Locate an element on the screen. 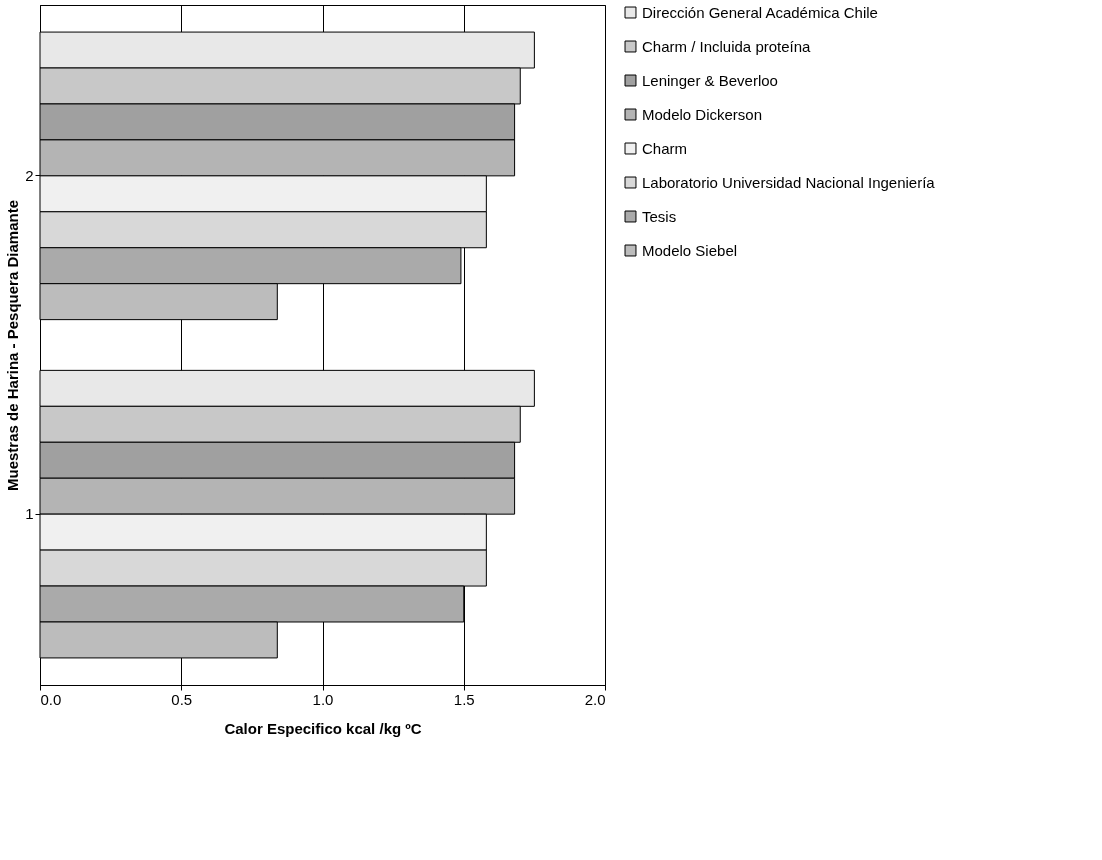 This screenshot has width=1102, height=860. legend-label: Charm / Incluida proteína is located at coordinates (727, 46).